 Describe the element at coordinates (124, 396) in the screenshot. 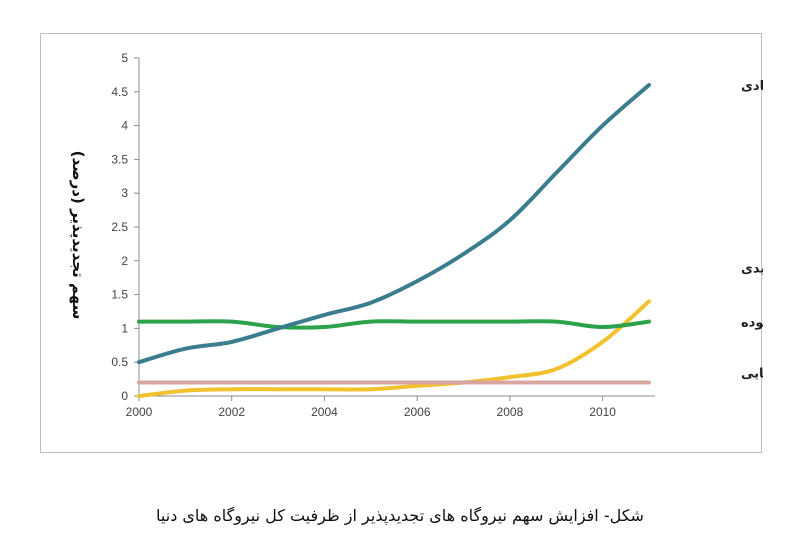

I see `y-tick-label: 0` at that location.